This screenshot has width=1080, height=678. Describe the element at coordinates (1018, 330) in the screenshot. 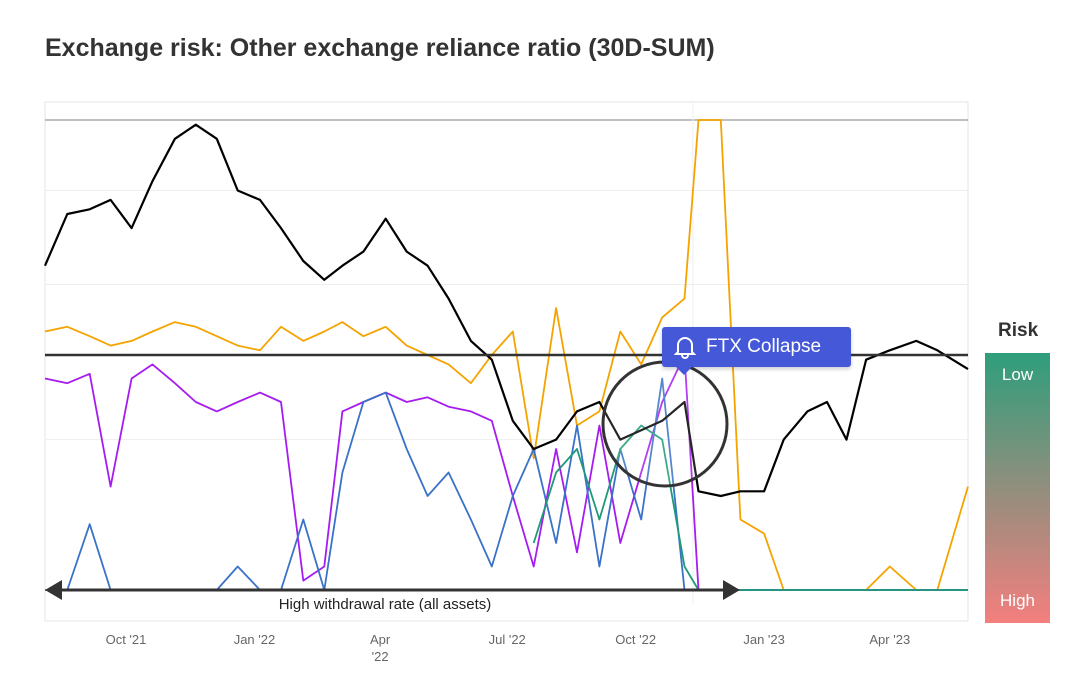

I see `risk-legend-title: Risk` at that location.